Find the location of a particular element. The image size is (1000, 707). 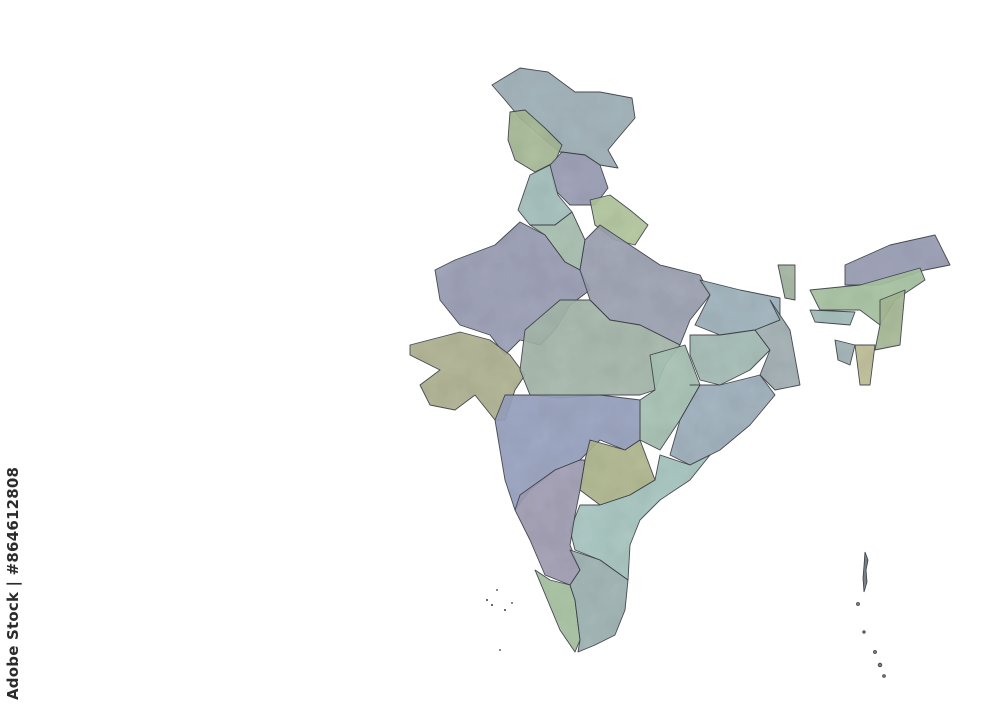

state-chhattisgarh is located at coordinates (670, 397).